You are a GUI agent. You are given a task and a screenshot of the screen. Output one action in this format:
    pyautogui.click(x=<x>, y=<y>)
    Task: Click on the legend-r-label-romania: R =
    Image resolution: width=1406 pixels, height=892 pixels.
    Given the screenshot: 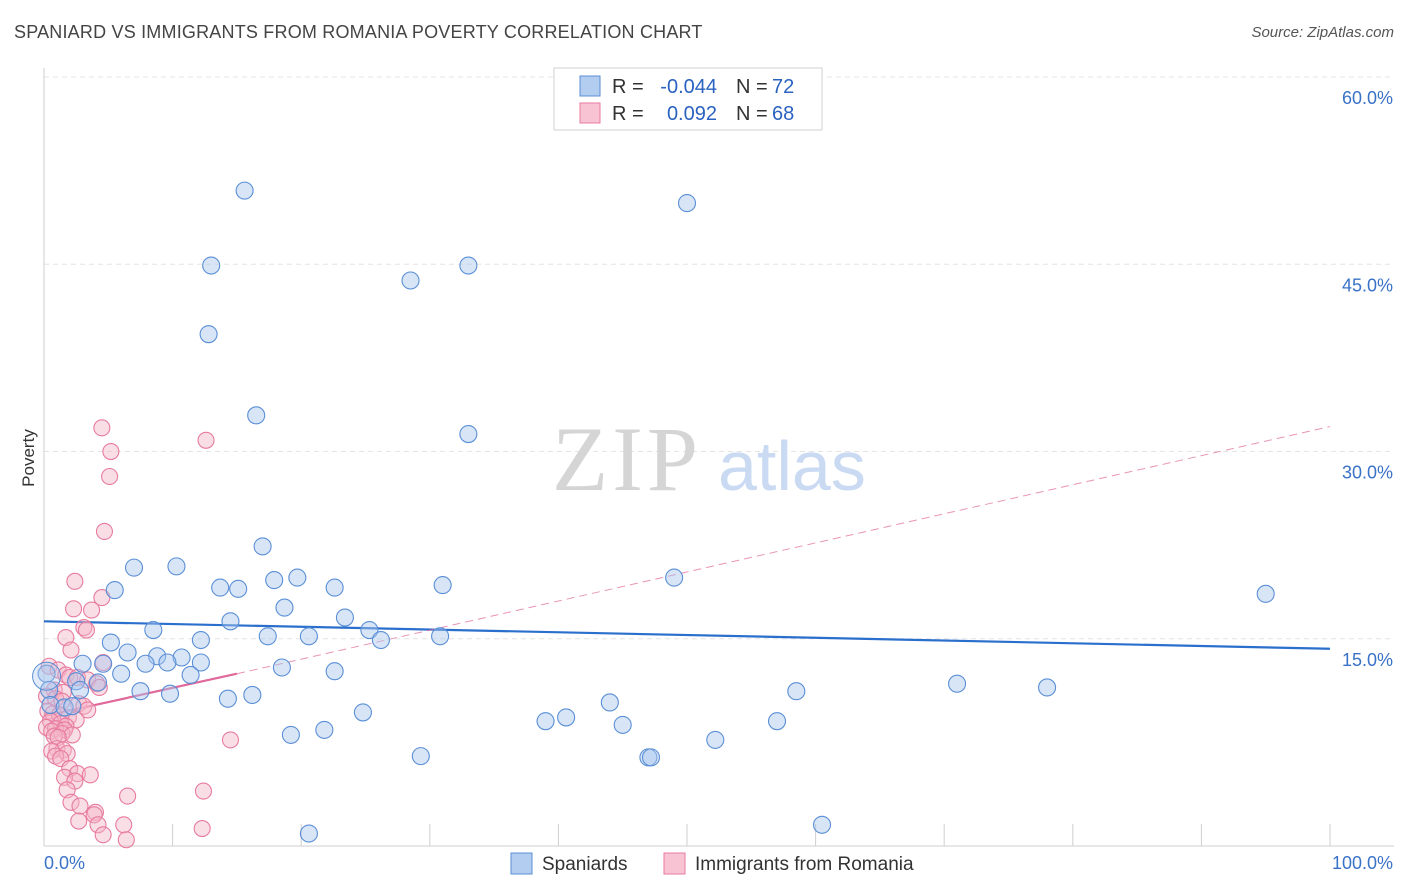 What is the action you would take?
    pyautogui.click(x=628, y=114)
    